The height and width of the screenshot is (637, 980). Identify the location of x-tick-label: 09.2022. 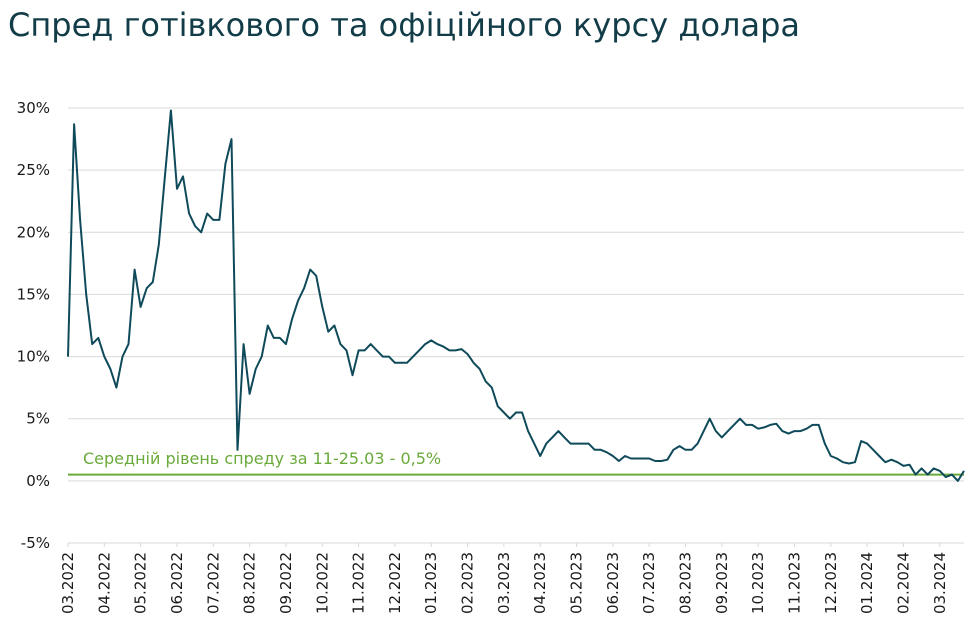
(286, 583).